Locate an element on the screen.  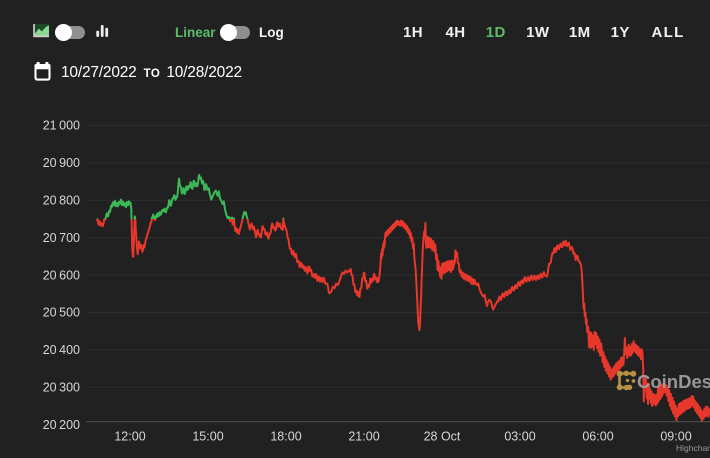
svg-text: 20 500 is located at coordinates (61, 313).